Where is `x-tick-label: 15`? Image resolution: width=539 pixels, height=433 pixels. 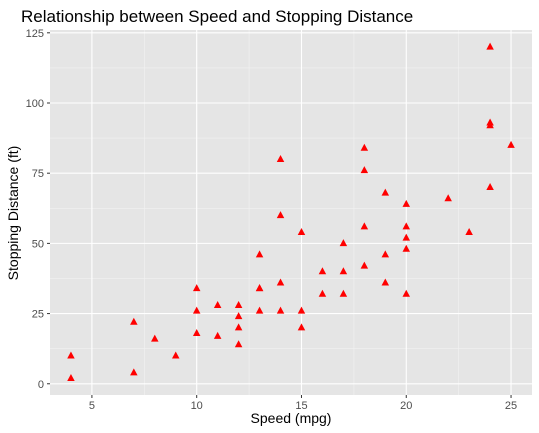 x-tick-label: 15 is located at coordinates (301, 406).